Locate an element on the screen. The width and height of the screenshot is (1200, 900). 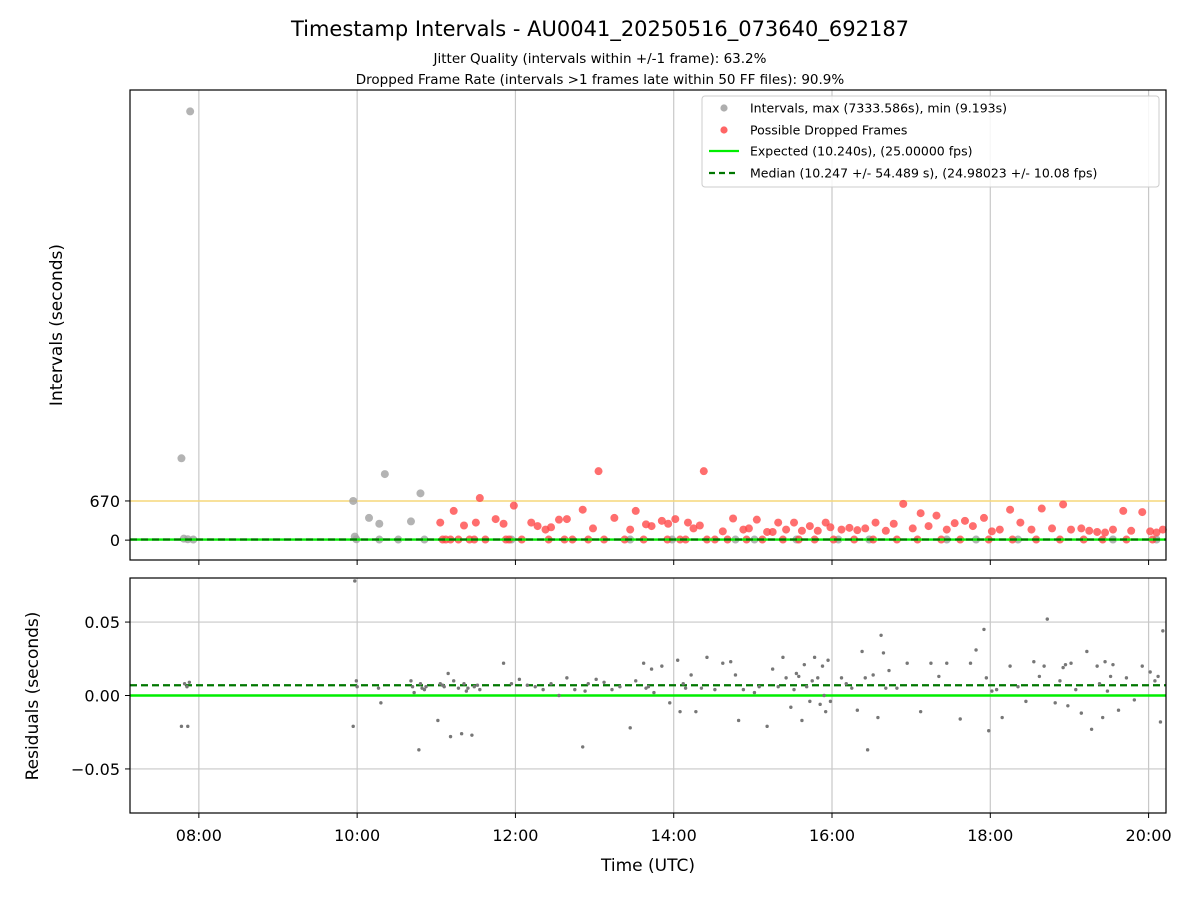
legend-intervals-marker is located at coordinates (724, 108).